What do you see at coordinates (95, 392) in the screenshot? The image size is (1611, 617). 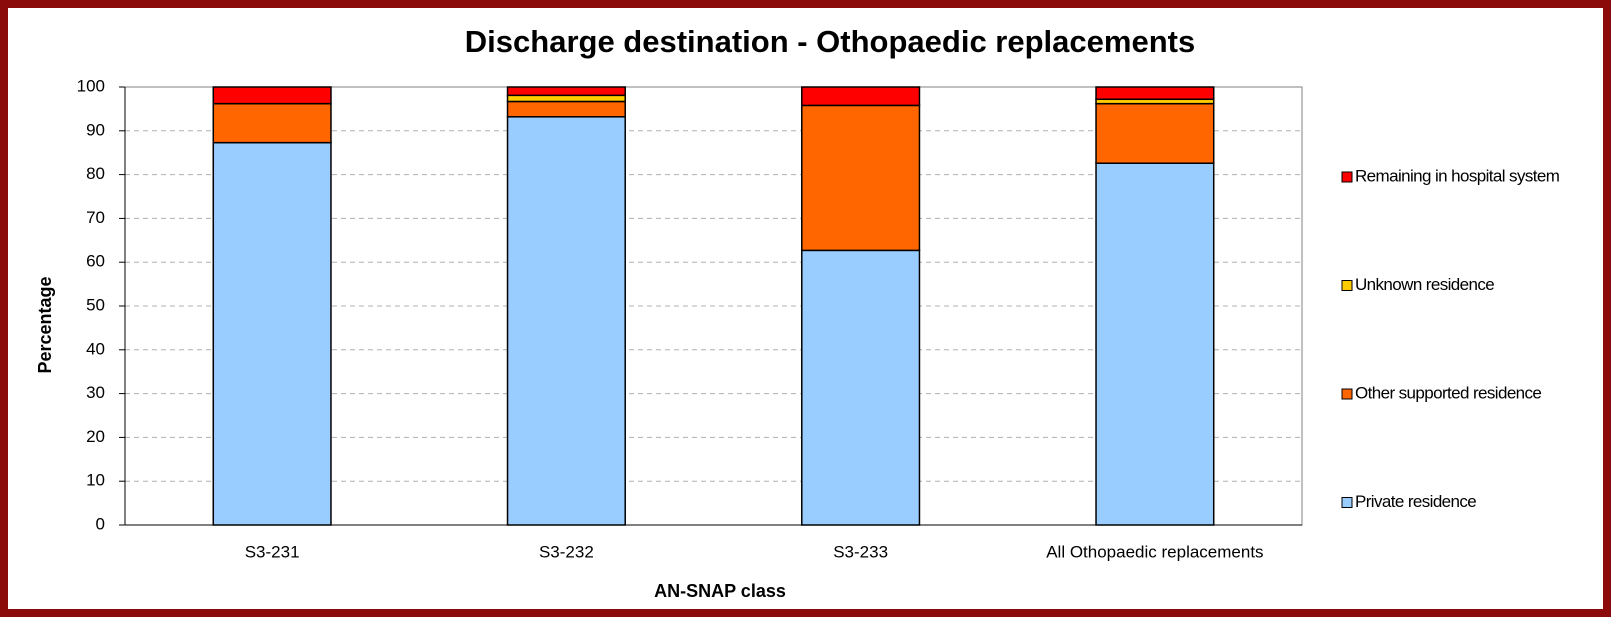 I see `y-tick-label: 30` at bounding box center [95, 392].